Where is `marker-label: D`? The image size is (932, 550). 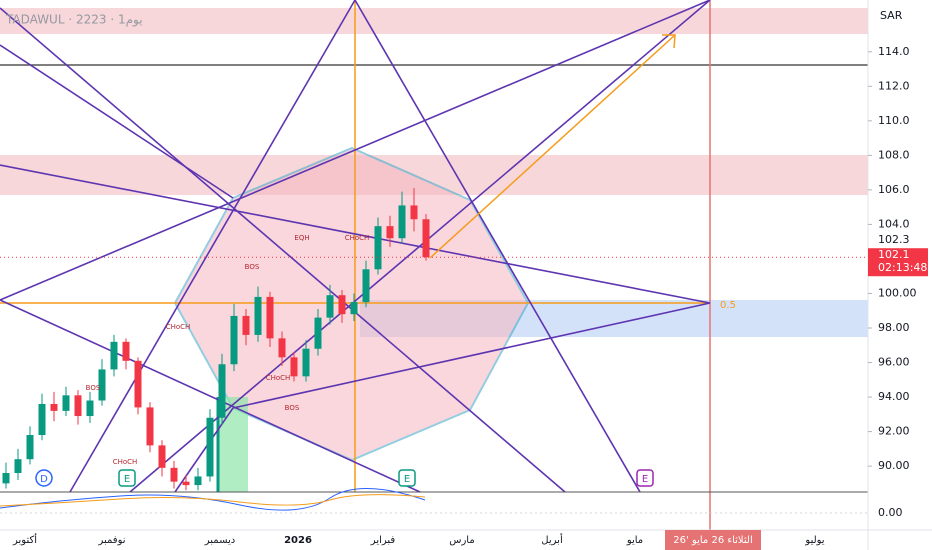 marker-label: D is located at coordinates (44, 479).